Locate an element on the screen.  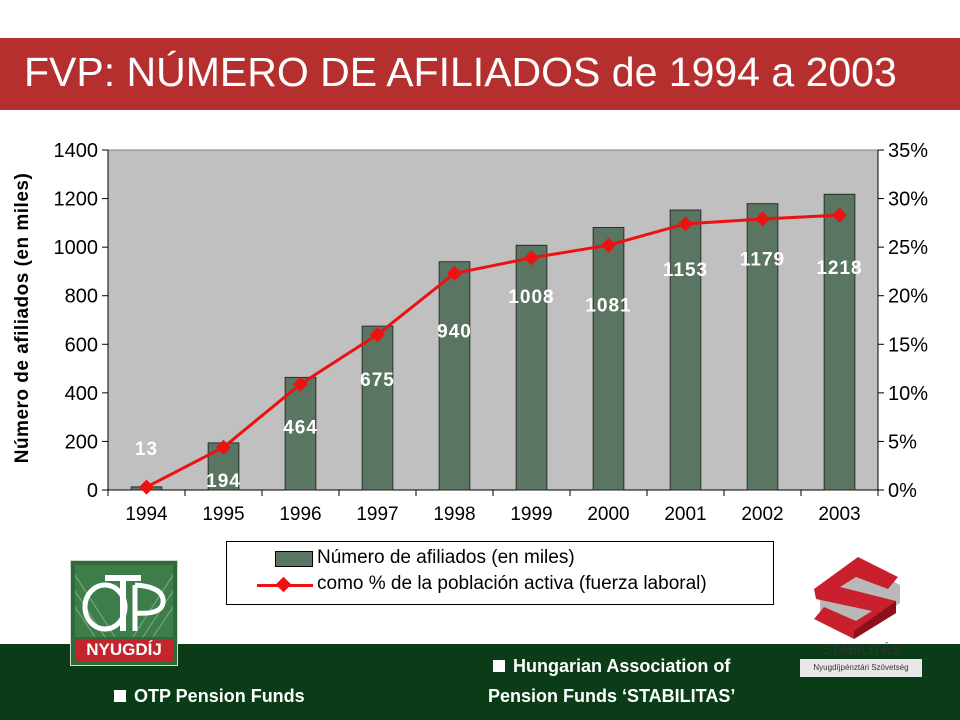
y-tick-label: 800 is located at coordinates (81, 297).